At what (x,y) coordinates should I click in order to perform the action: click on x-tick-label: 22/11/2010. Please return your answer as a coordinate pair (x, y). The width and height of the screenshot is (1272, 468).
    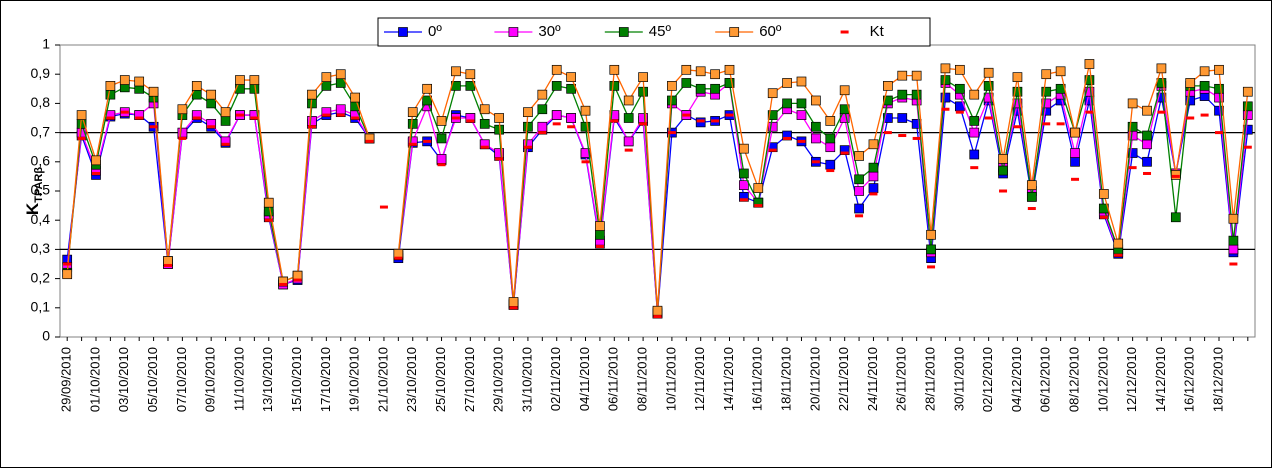
    Looking at the image, I should click on (843, 379).